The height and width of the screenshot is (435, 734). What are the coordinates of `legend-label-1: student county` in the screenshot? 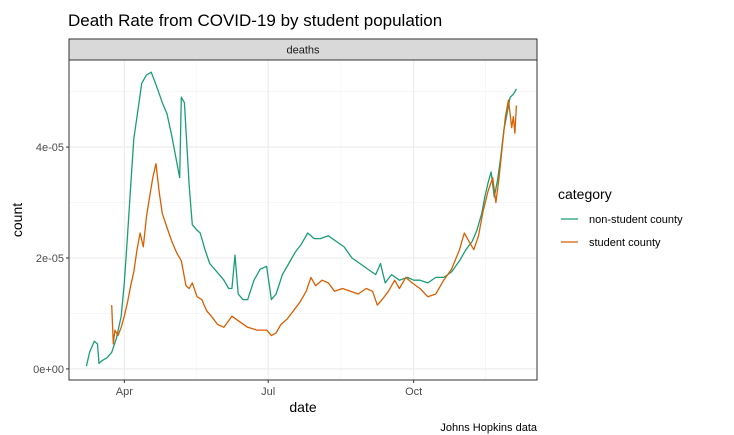 It's located at (625, 243).